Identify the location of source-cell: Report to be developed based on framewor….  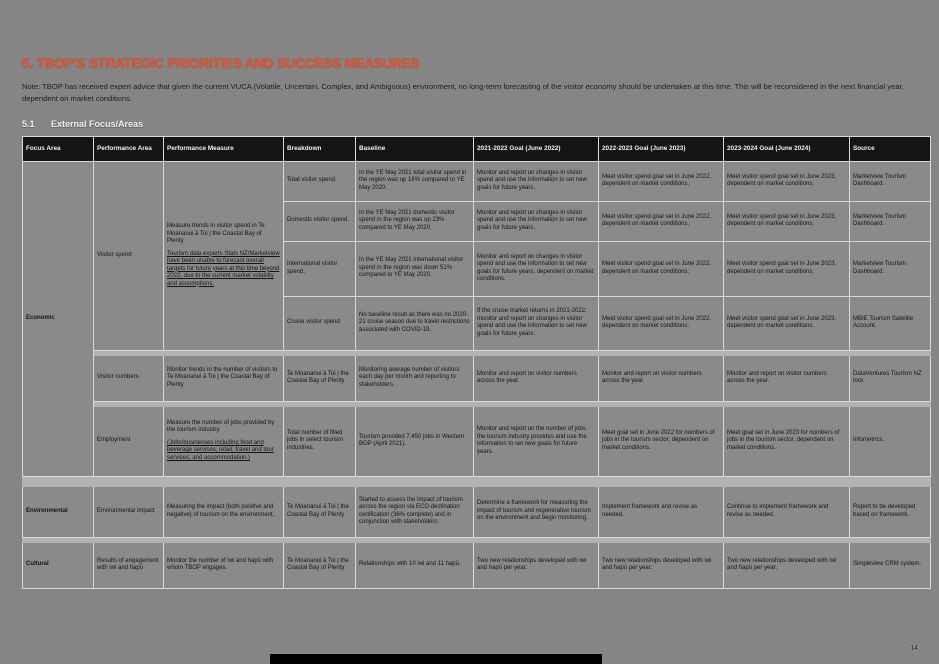
(890, 511).